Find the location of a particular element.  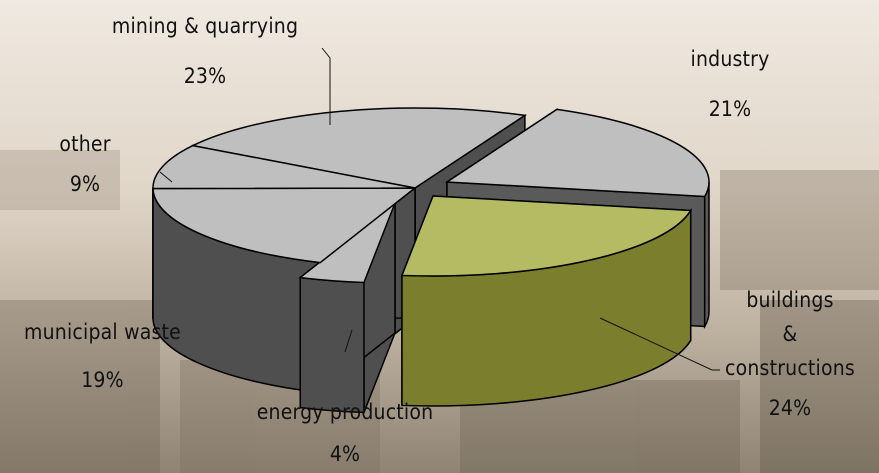

leader-buildings is located at coordinates (659, 344).